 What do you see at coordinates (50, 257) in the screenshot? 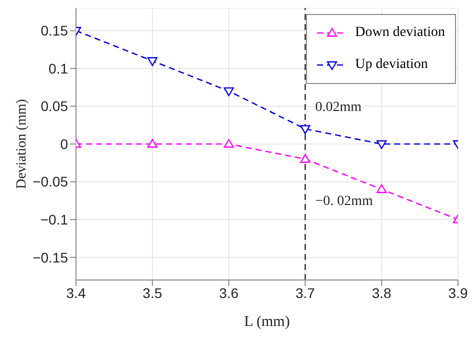
I see `y-tick-label: −0.15` at bounding box center [50, 257].